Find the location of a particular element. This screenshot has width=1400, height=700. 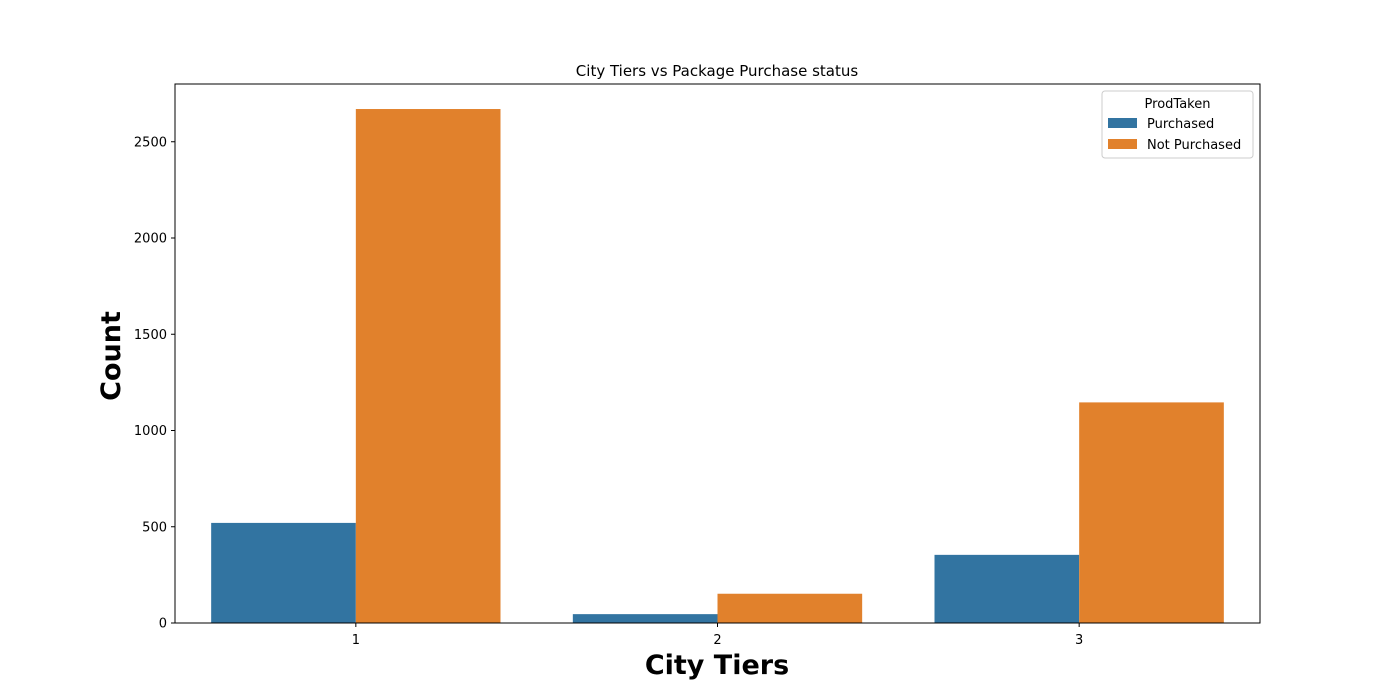

y-tick-label: 1000 is located at coordinates (150, 431).